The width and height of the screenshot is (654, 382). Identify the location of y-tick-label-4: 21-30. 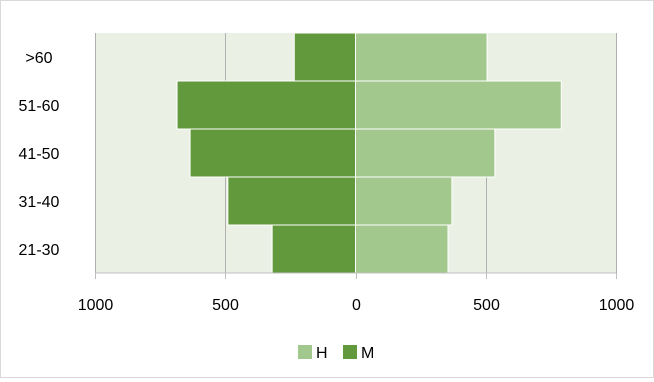
(39, 250).